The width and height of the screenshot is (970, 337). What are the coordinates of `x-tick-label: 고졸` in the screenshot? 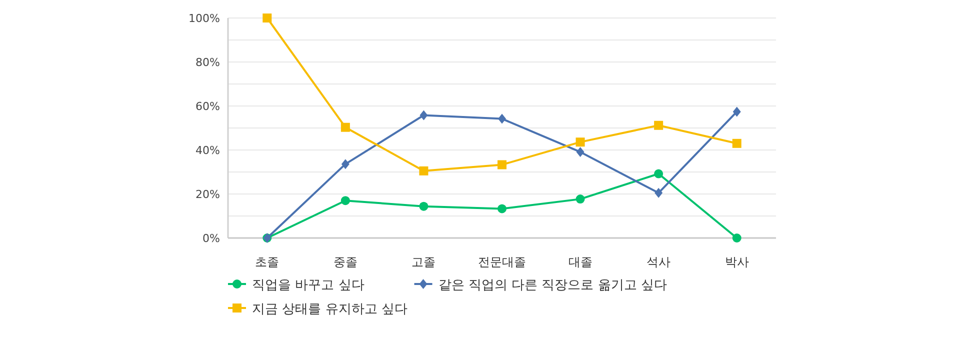 It's located at (424, 262).